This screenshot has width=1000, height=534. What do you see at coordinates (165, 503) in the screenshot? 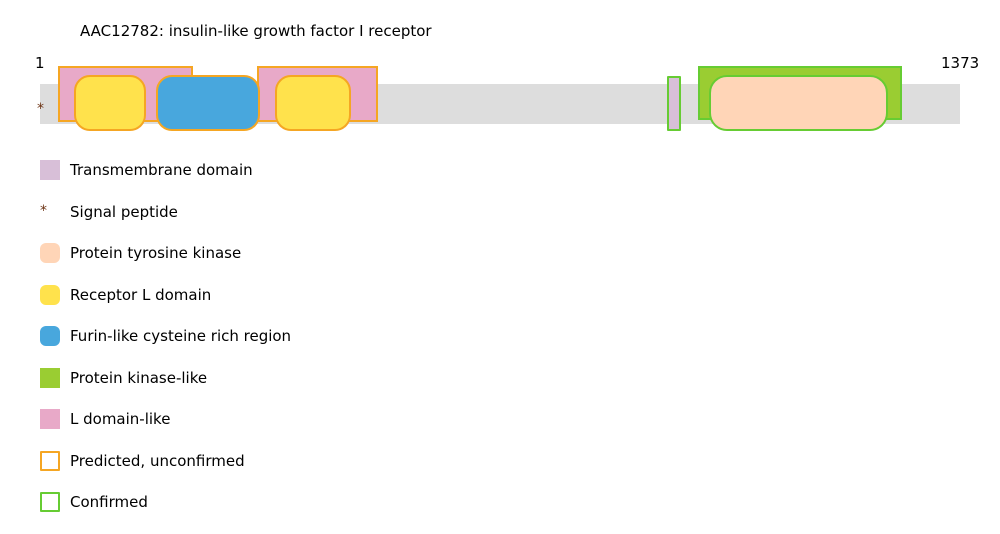
I see `legend-item-confirmed: Confirmed` at bounding box center [165, 503].